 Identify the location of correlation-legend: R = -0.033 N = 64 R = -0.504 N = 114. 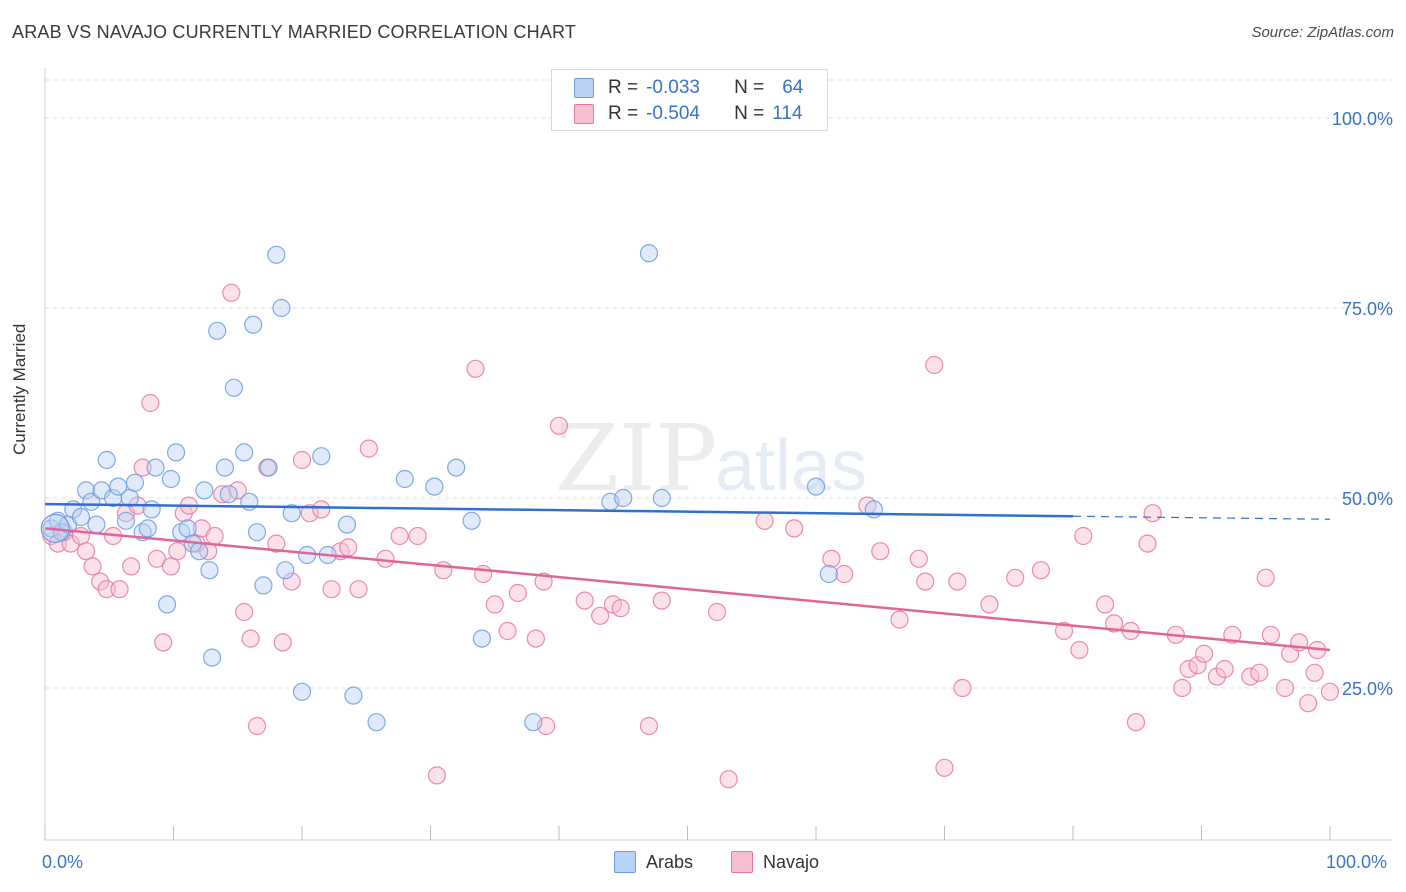
(689, 100).